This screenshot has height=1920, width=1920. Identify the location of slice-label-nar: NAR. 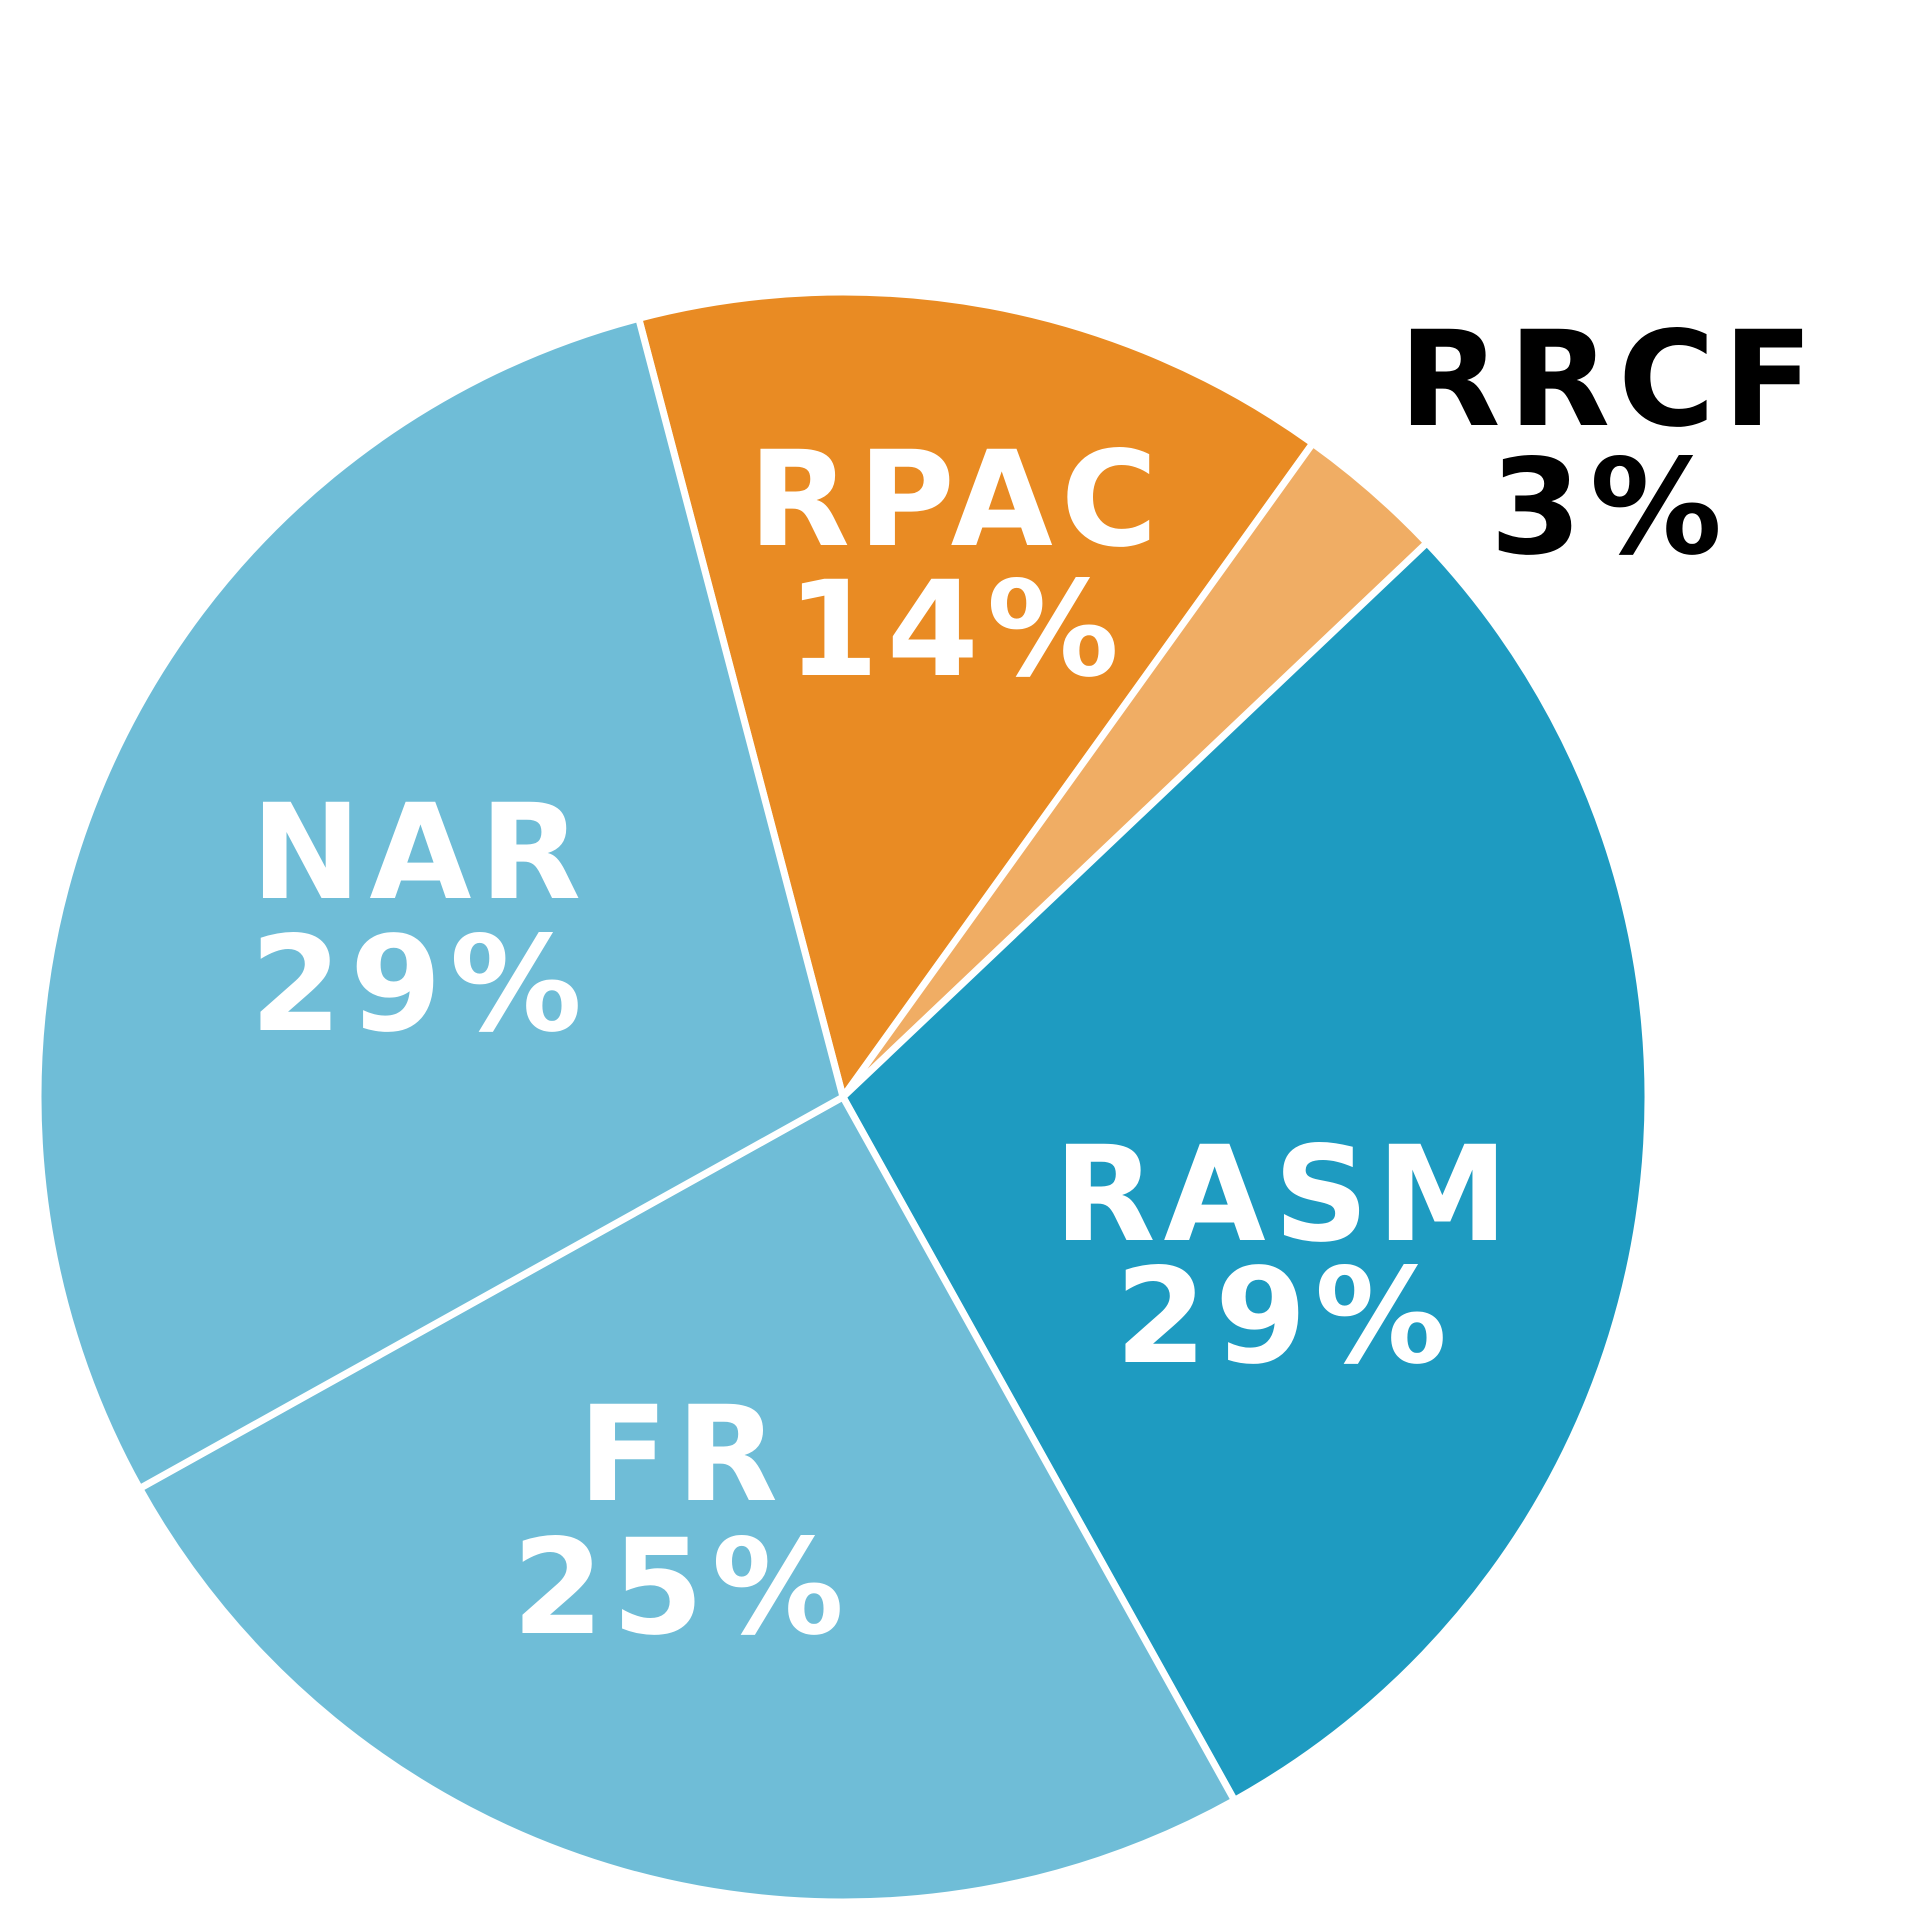
(420, 853).